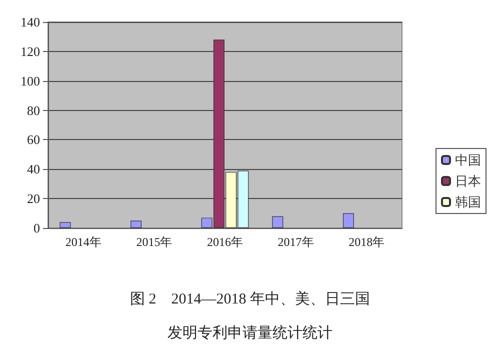  I want to click on text: 图 2 2014—2018 年中、美、日三国, so click(250, 299).